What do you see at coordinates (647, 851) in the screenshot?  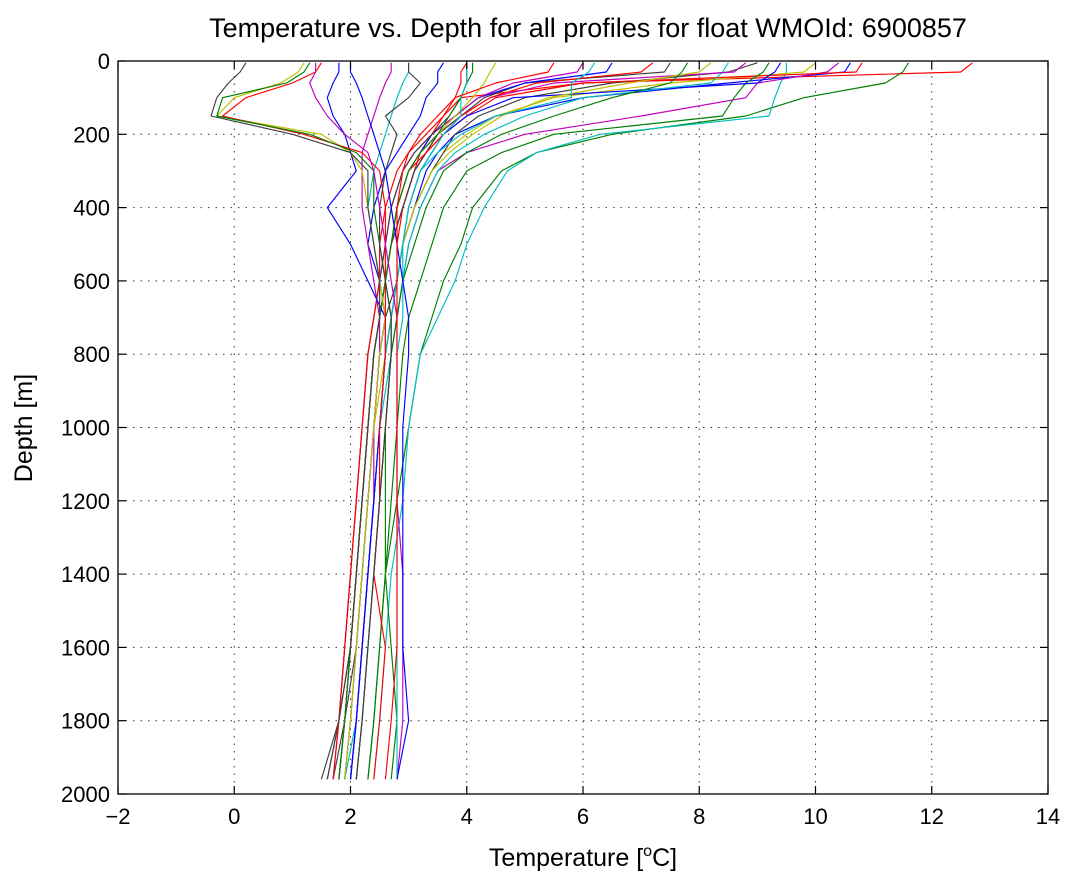 I see `x-axis-label-sup: o` at bounding box center [647, 851].